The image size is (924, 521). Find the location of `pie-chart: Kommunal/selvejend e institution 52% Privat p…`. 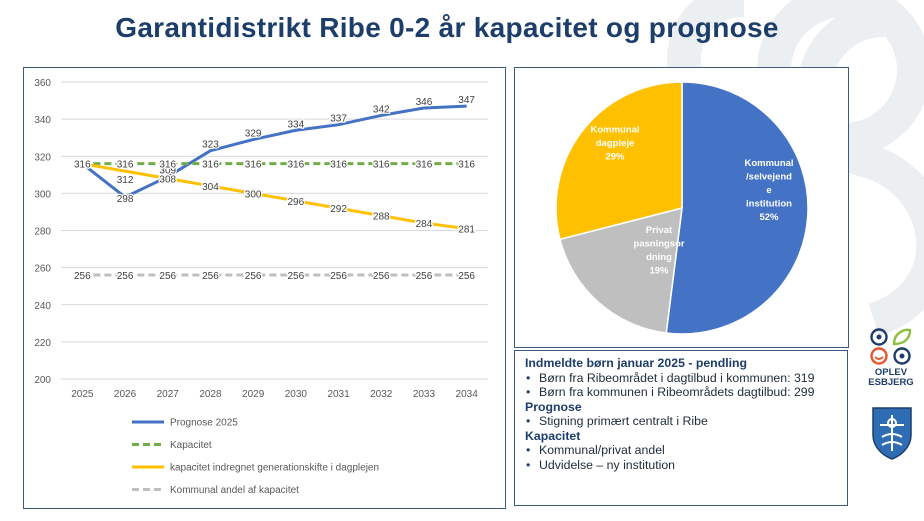

pie-chart: Kommunal/selvejend e institution 52% Privat p… is located at coordinates (682, 208).